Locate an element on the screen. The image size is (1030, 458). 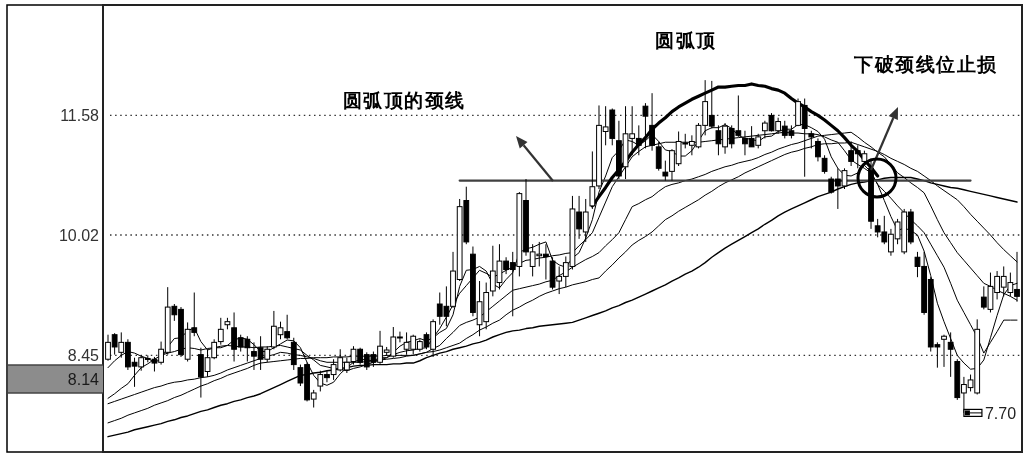
y-tick-label: 11.58 is located at coordinates (79, 116).